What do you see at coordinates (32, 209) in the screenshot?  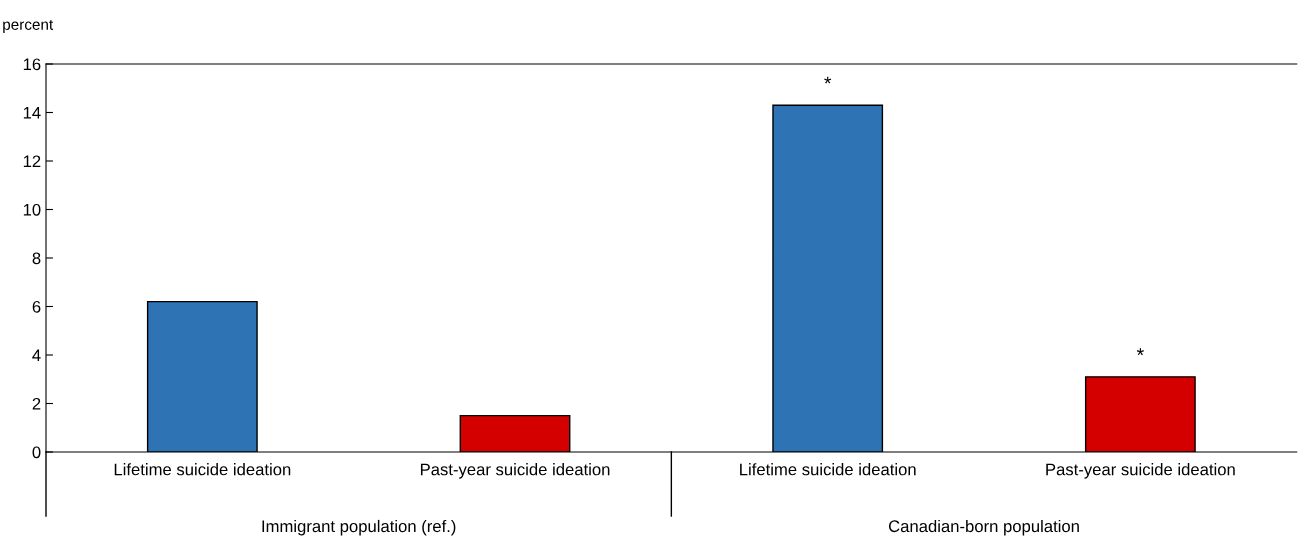 I see `y-tick-label: 10` at bounding box center [32, 209].